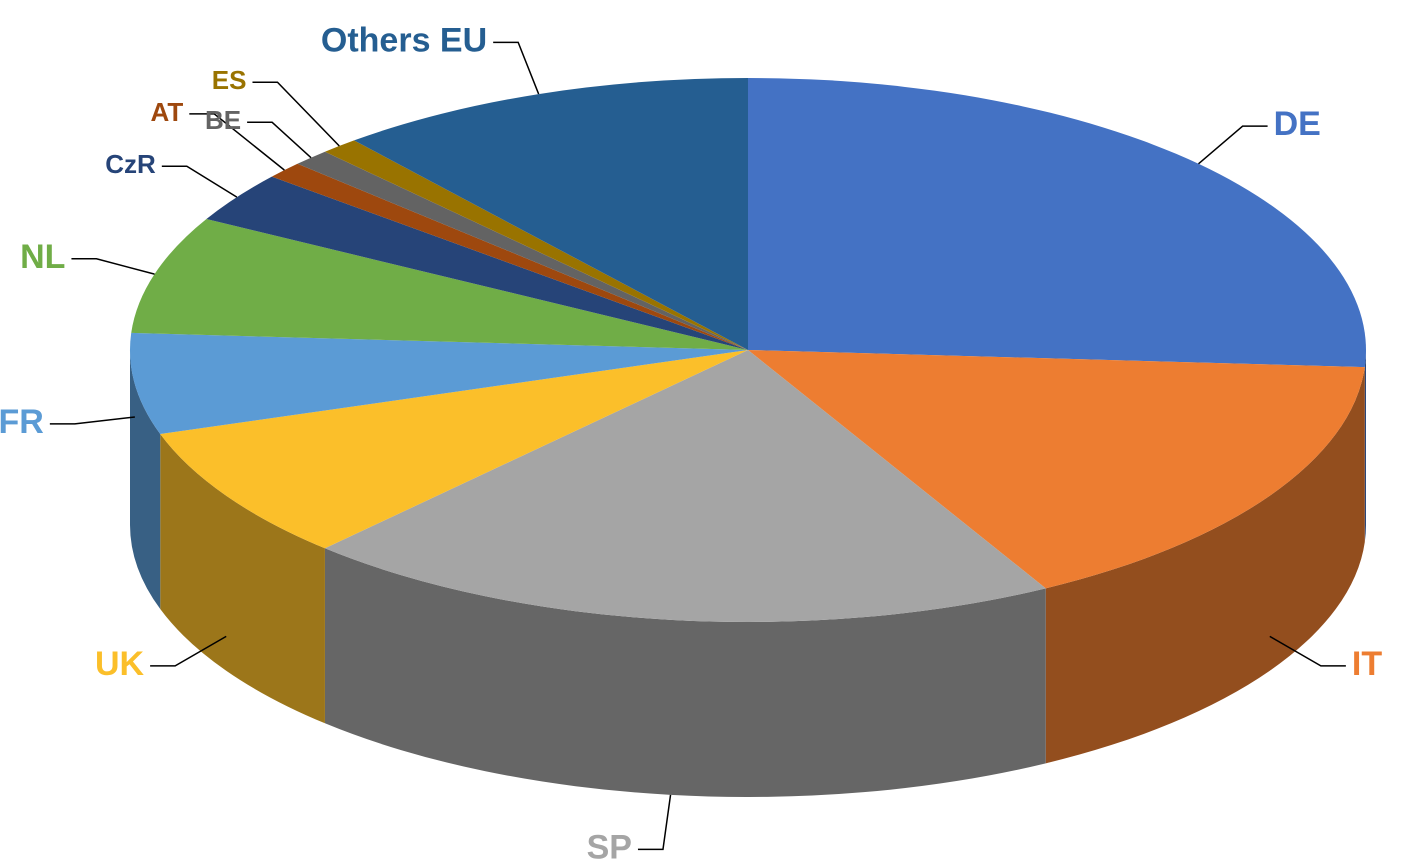  Describe the element at coordinates (1367, 664) in the screenshot. I see `slice-label: IT` at that location.